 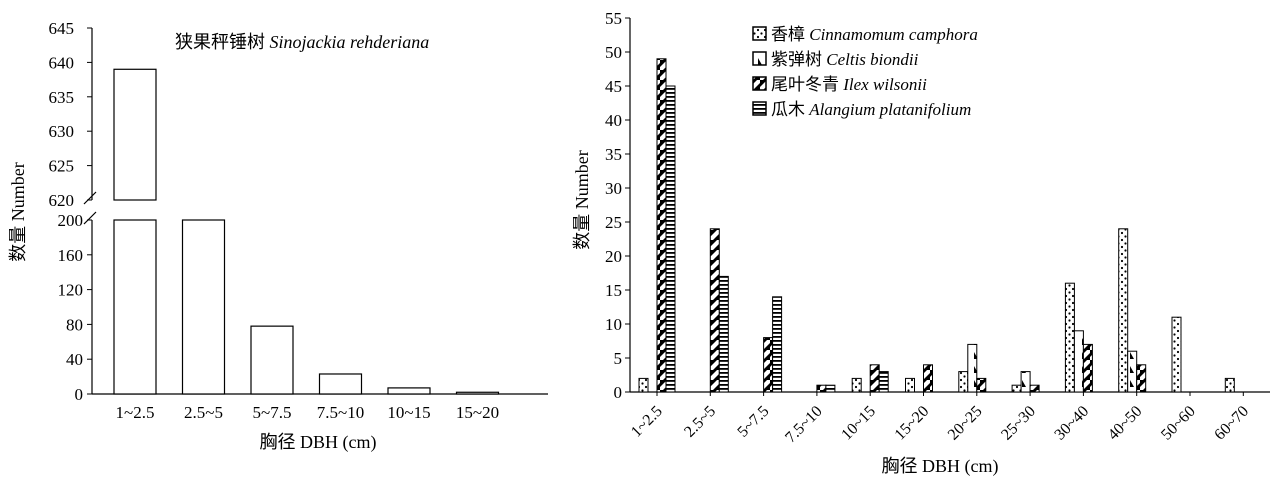 What do you see at coordinates (613, 52) in the screenshot?
I see `y-tick-label: 50` at bounding box center [613, 52].